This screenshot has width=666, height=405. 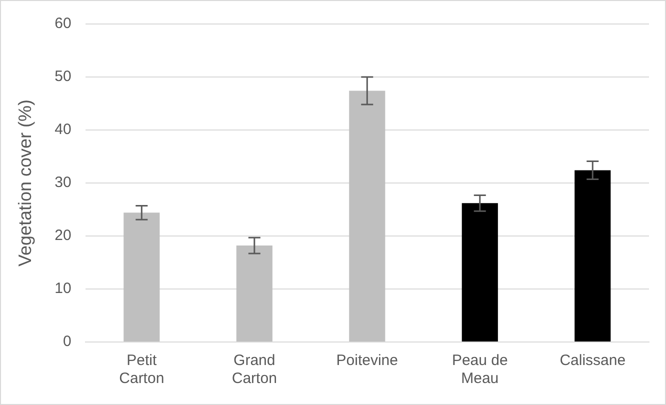 What do you see at coordinates (141, 370) in the screenshot?
I see `x-tick-label: Petit Carton` at bounding box center [141, 370].